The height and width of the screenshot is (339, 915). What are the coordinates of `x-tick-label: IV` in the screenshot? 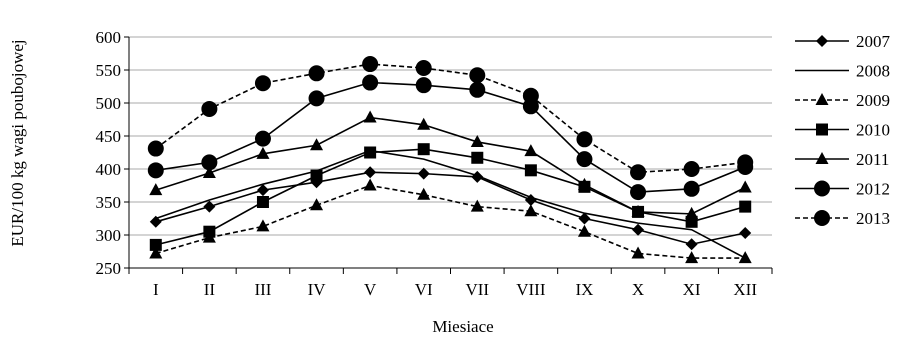 It's located at (317, 289).